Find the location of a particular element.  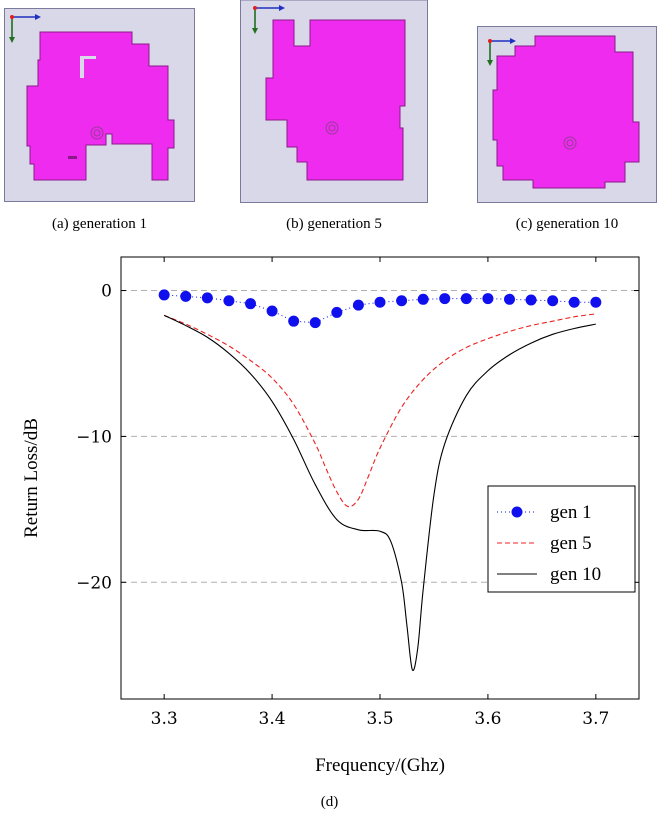

legend-label-gen-1: gen 1 is located at coordinates (571, 512).